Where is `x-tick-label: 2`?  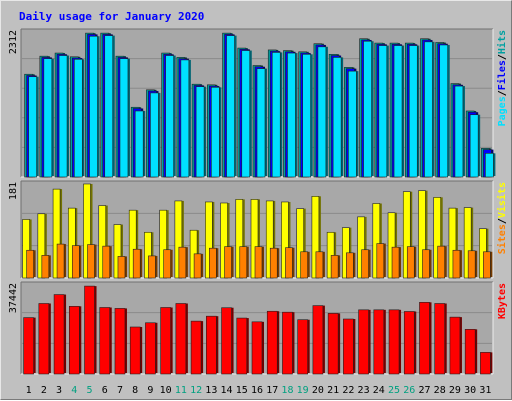
x-tick-label: 2 is located at coordinates (44, 390).